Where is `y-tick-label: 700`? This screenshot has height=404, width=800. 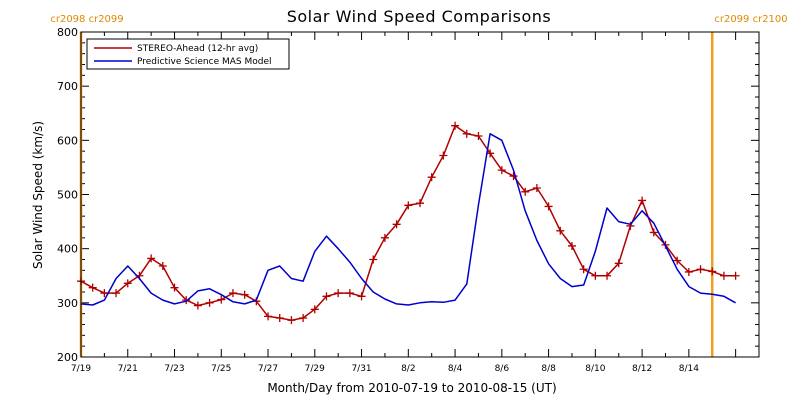 y-tick-label: 700 is located at coordinates (67, 86).